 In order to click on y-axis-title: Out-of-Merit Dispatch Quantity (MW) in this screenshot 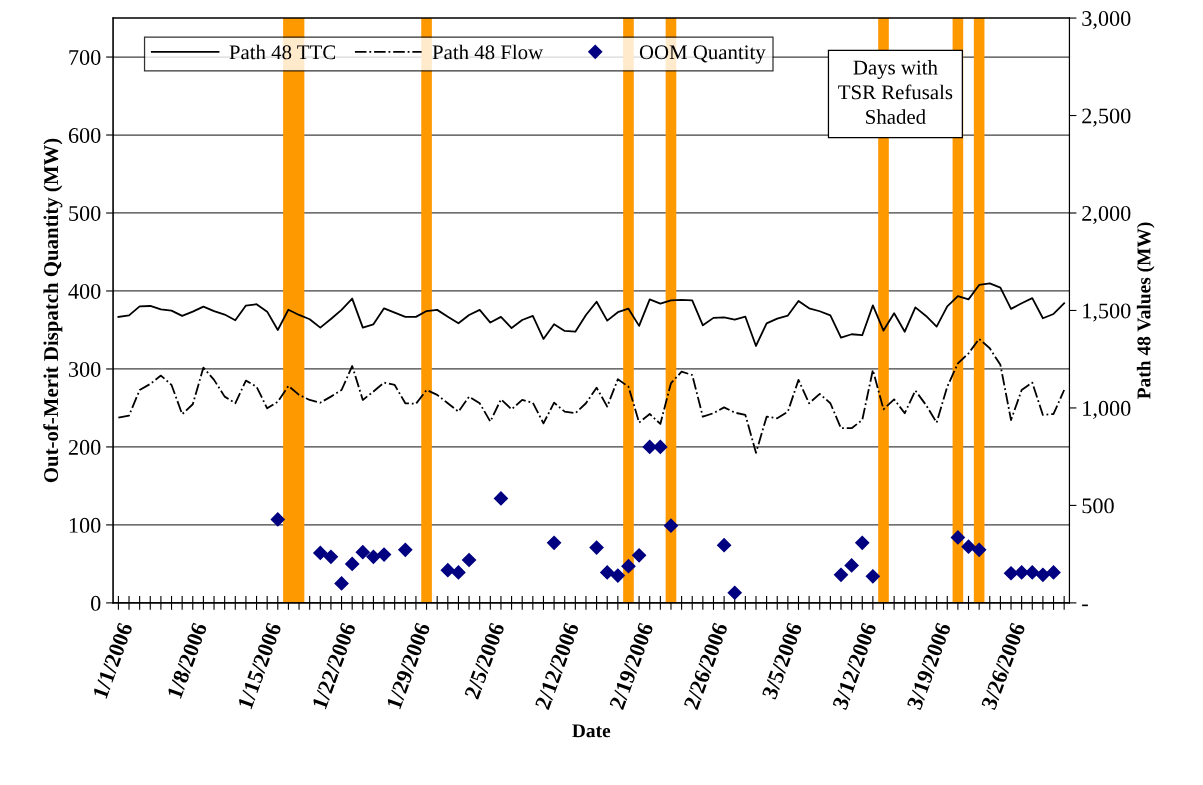, I will do `click(53, 310)`.